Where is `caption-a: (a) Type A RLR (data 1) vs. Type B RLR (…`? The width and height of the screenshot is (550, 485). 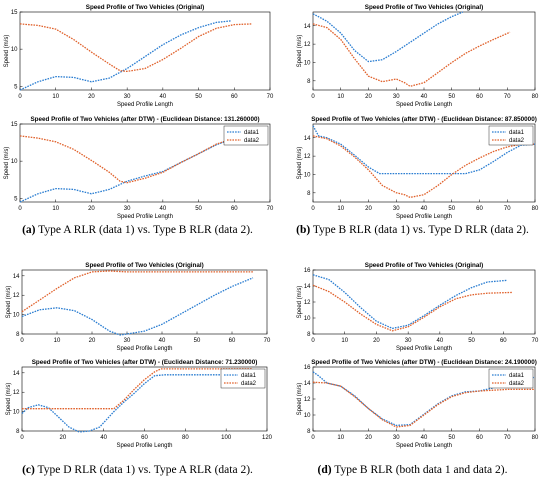
caption-a: (a) Type A RLR (data 1) vs. Type B RLR (… is located at coordinates (137, 230).